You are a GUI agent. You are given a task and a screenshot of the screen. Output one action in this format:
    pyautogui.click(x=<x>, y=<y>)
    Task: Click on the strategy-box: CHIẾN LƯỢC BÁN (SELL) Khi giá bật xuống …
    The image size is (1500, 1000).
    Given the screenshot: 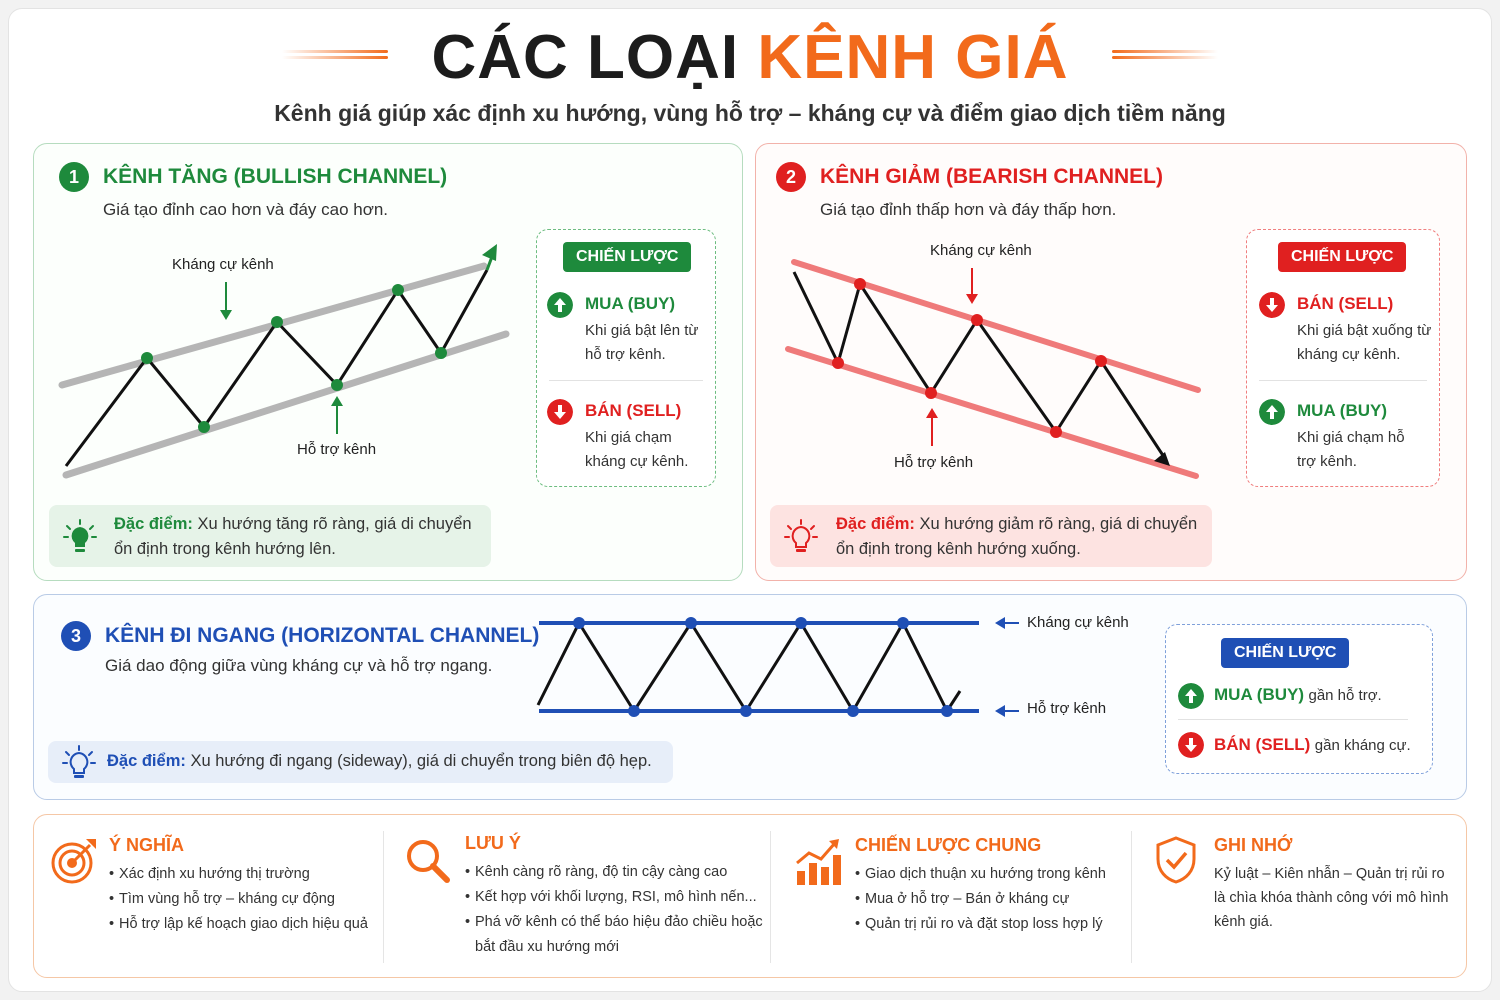 What is the action you would take?
    pyautogui.click(x=1343, y=358)
    